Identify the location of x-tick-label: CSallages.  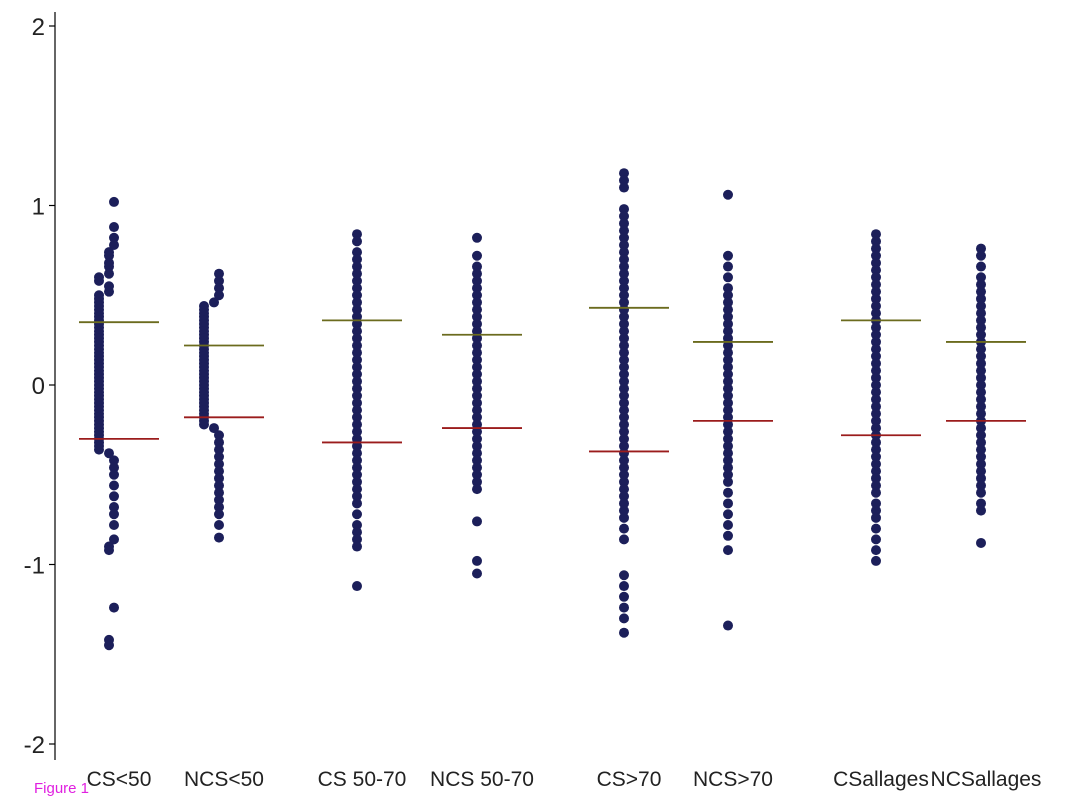
(881, 779).